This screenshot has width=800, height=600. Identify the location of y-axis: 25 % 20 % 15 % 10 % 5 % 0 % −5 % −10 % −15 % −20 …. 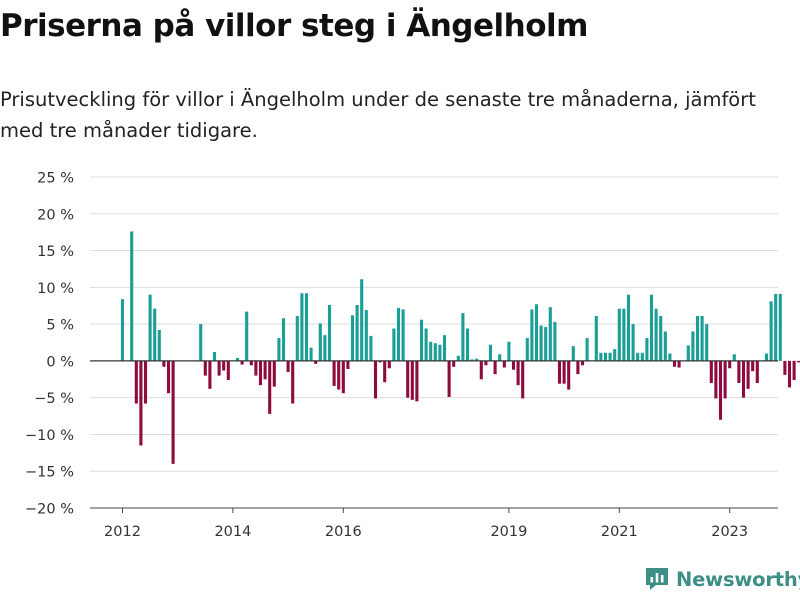
(49, 344).